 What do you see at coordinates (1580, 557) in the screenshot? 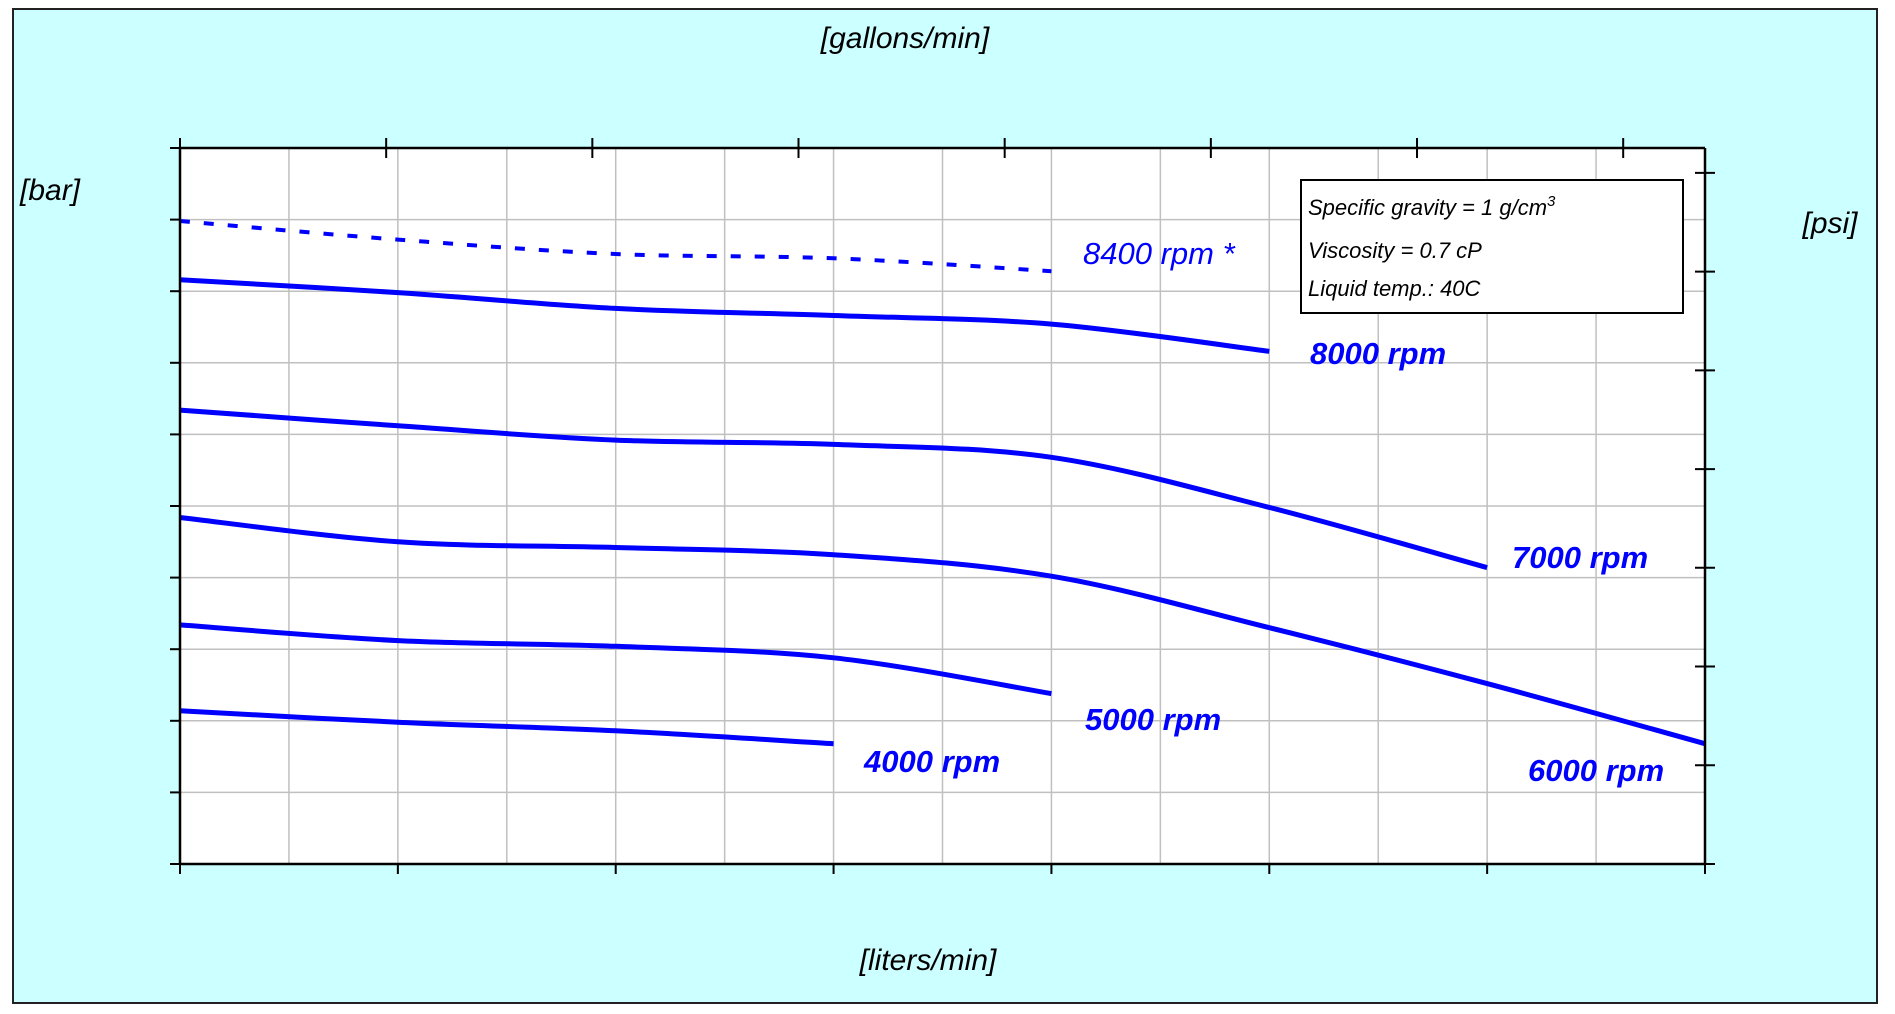
I see `series-label-7000: 7000 rpm` at bounding box center [1580, 557].